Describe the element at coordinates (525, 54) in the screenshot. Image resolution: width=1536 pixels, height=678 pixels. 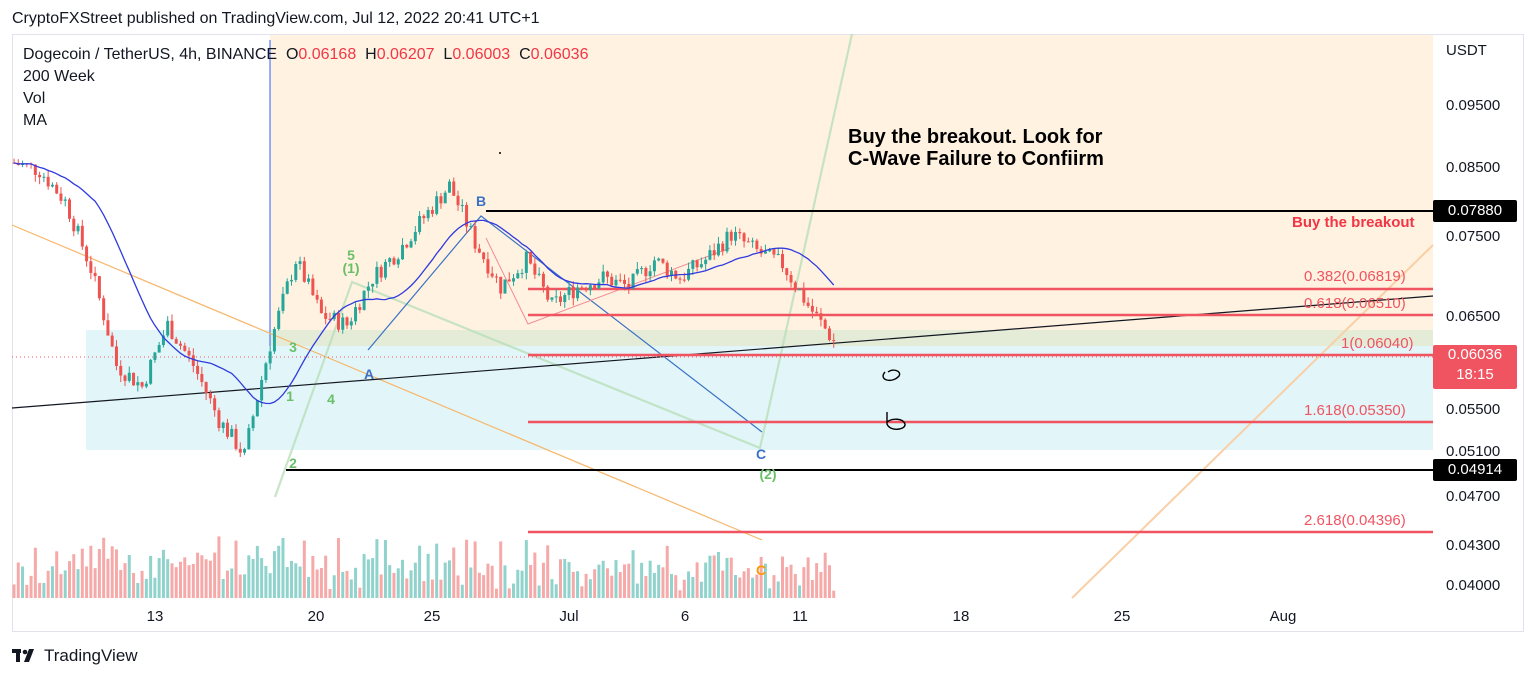
I see `c-label: C` at that location.